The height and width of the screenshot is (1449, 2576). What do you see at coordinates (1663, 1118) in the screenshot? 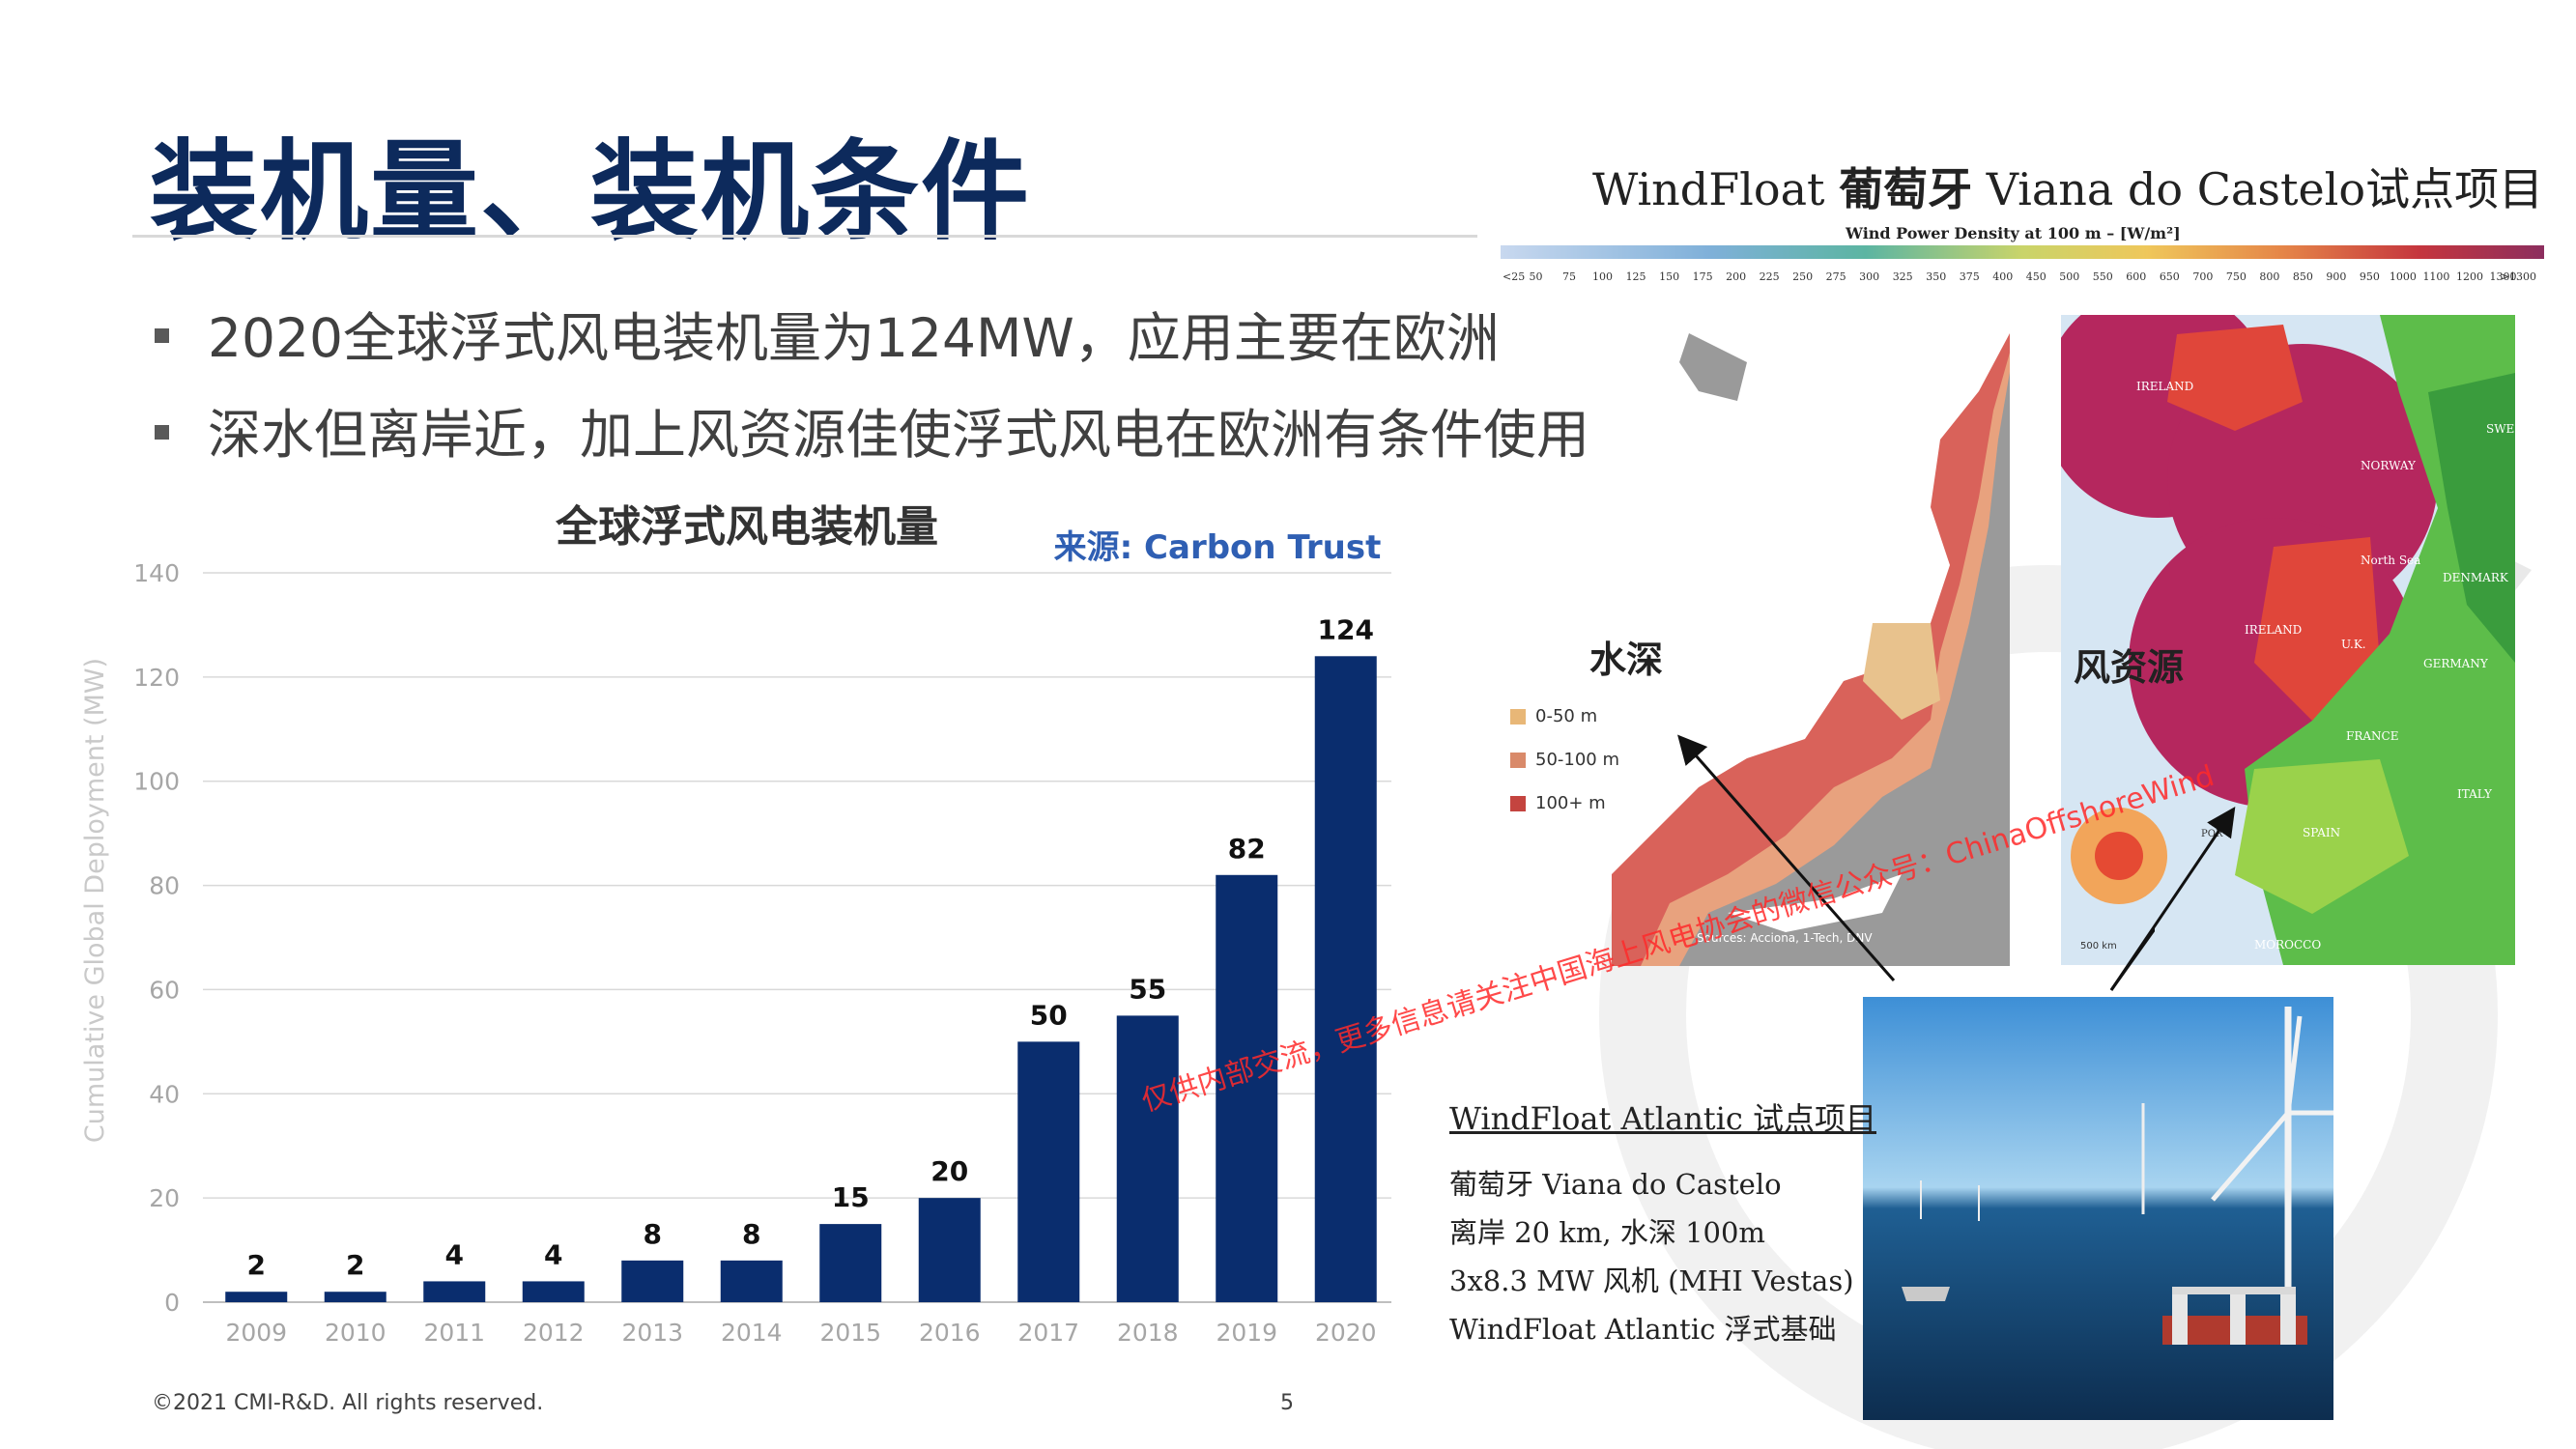
I see `project-title: WindFloat Atlantic 试点项目` at bounding box center [1663, 1118].